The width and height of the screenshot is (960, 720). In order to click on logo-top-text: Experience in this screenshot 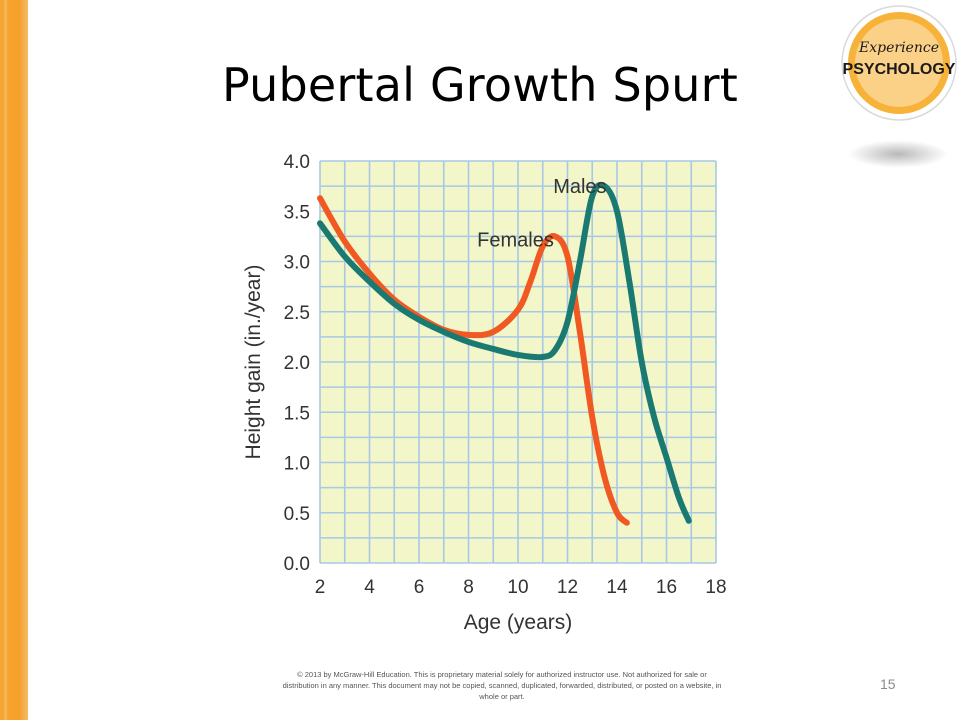, I will do `click(898, 48)`.